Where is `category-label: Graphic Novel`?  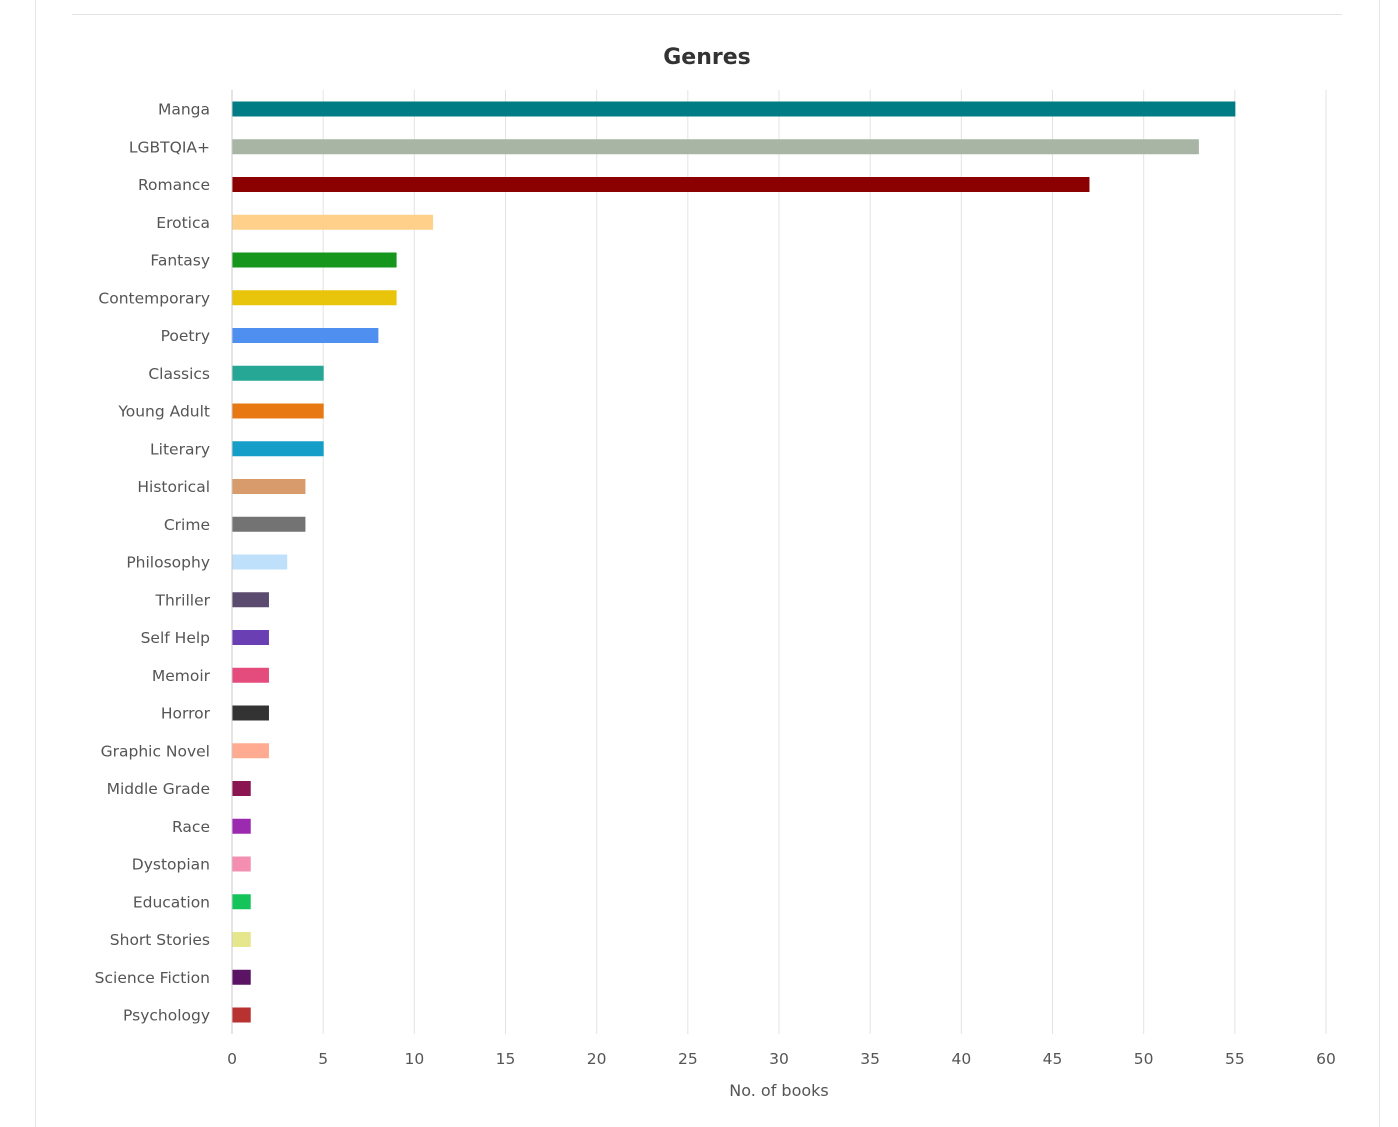
category-label: Graphic Novel is located at coordinates (155, 751).